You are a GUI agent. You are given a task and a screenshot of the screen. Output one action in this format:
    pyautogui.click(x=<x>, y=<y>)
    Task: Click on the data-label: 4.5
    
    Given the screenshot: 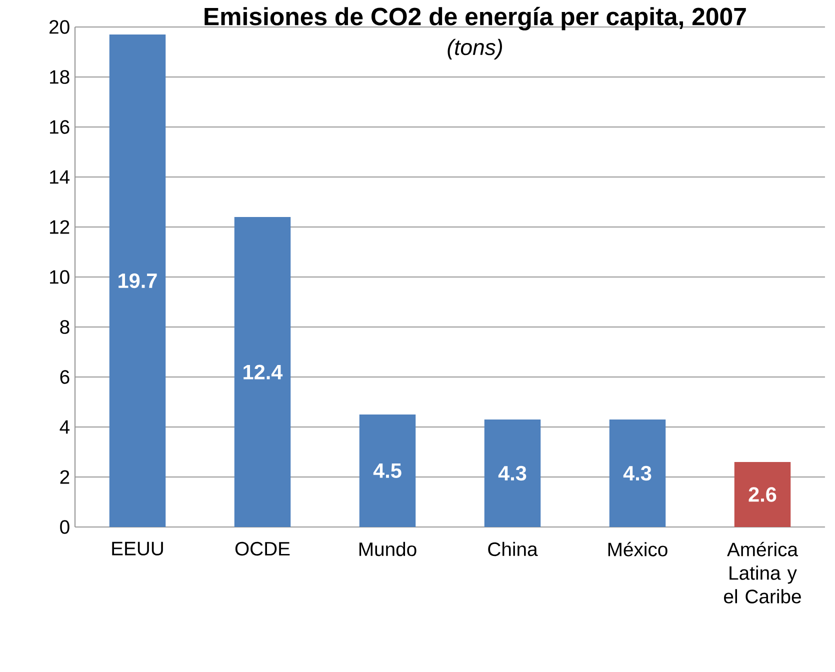 What is the action you would take?
    pyautogui.click(x=387, y=471)
    